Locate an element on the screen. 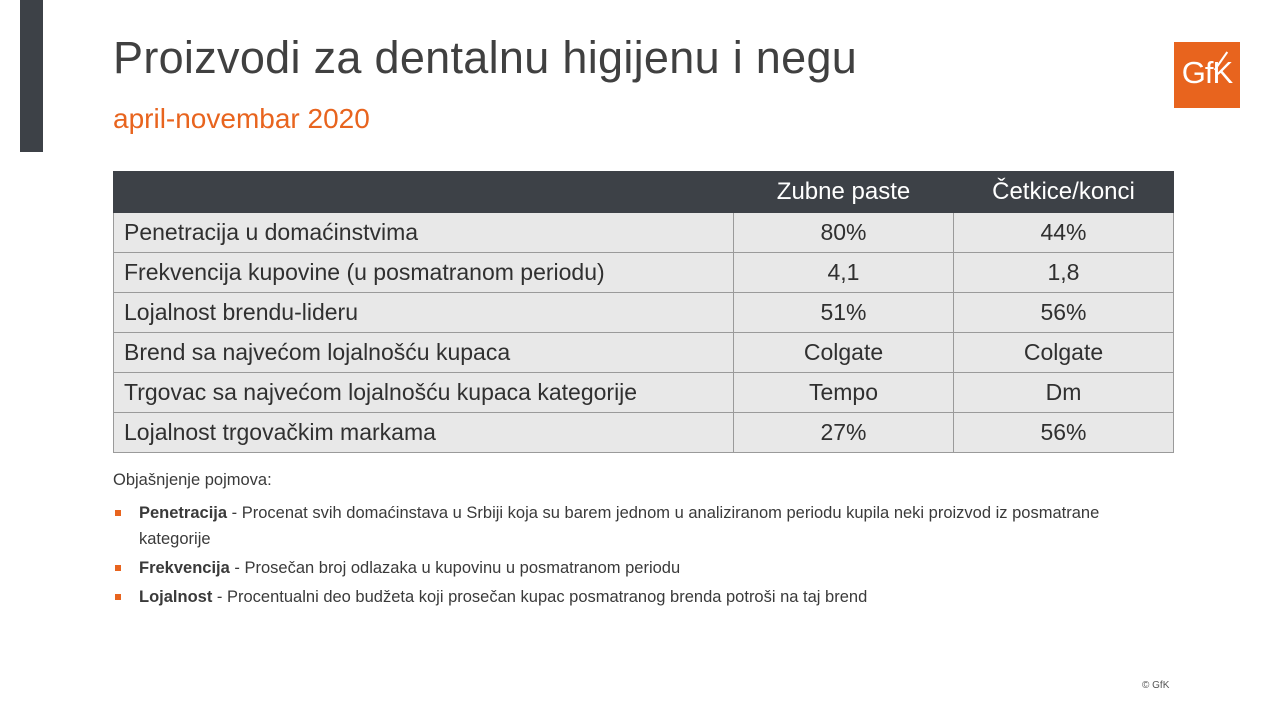 Image resolution: width=1280 pixels, height=720 pixels. table-row: Penetracija u domaćinstvima 80% 44% is located at coordinates (643, 232).